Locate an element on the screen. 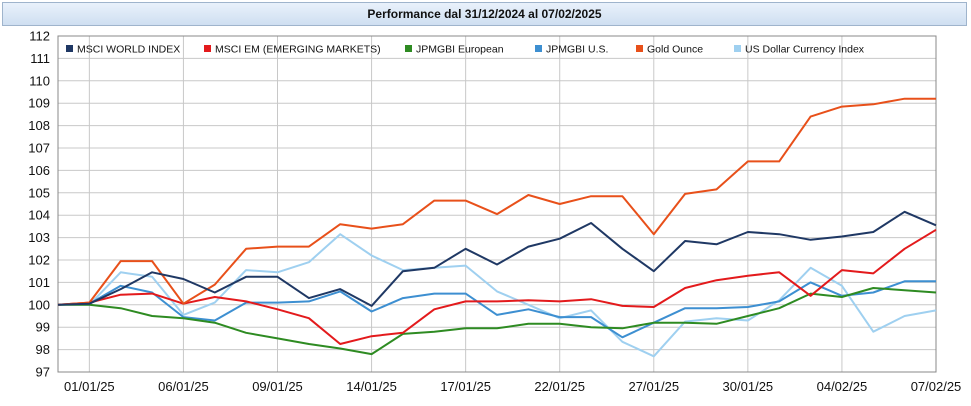 Image resolution: width=971 pixels, height=406 pixels. y-tick-label: 98 is located at coordinates (43, 349).